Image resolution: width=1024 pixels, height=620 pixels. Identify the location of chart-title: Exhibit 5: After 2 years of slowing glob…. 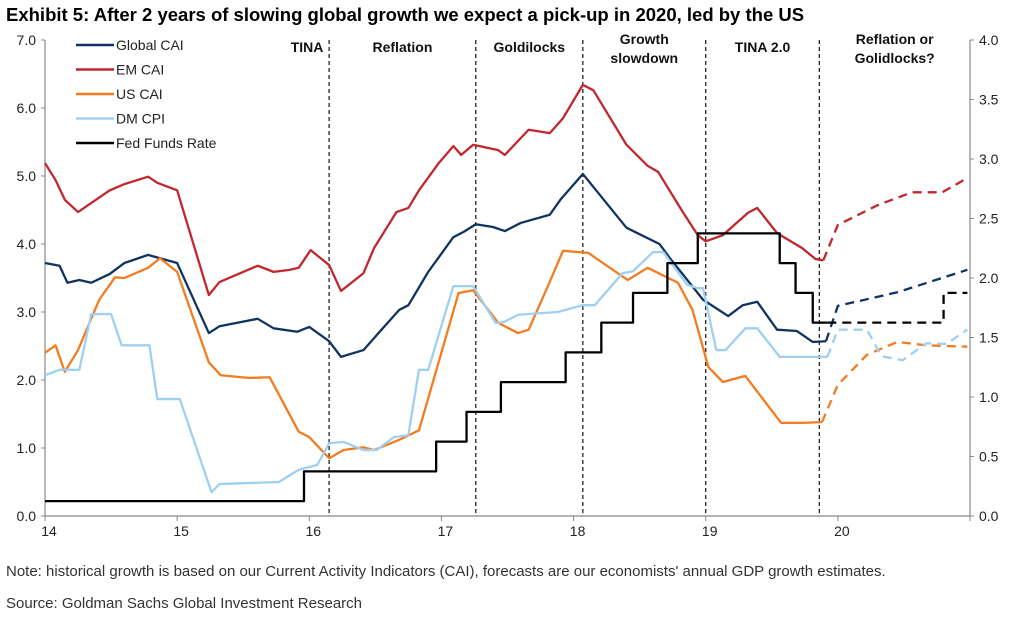
(405, 14).